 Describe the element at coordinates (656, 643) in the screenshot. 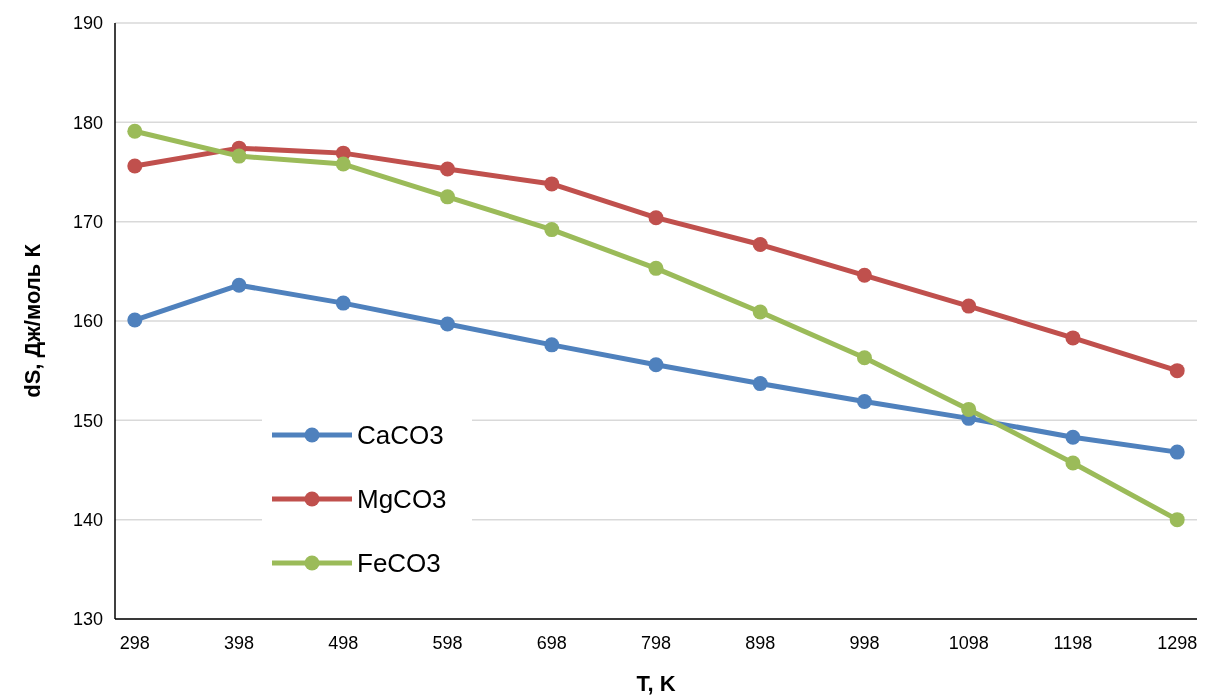

I see `x-tick-label: 798` at that location.